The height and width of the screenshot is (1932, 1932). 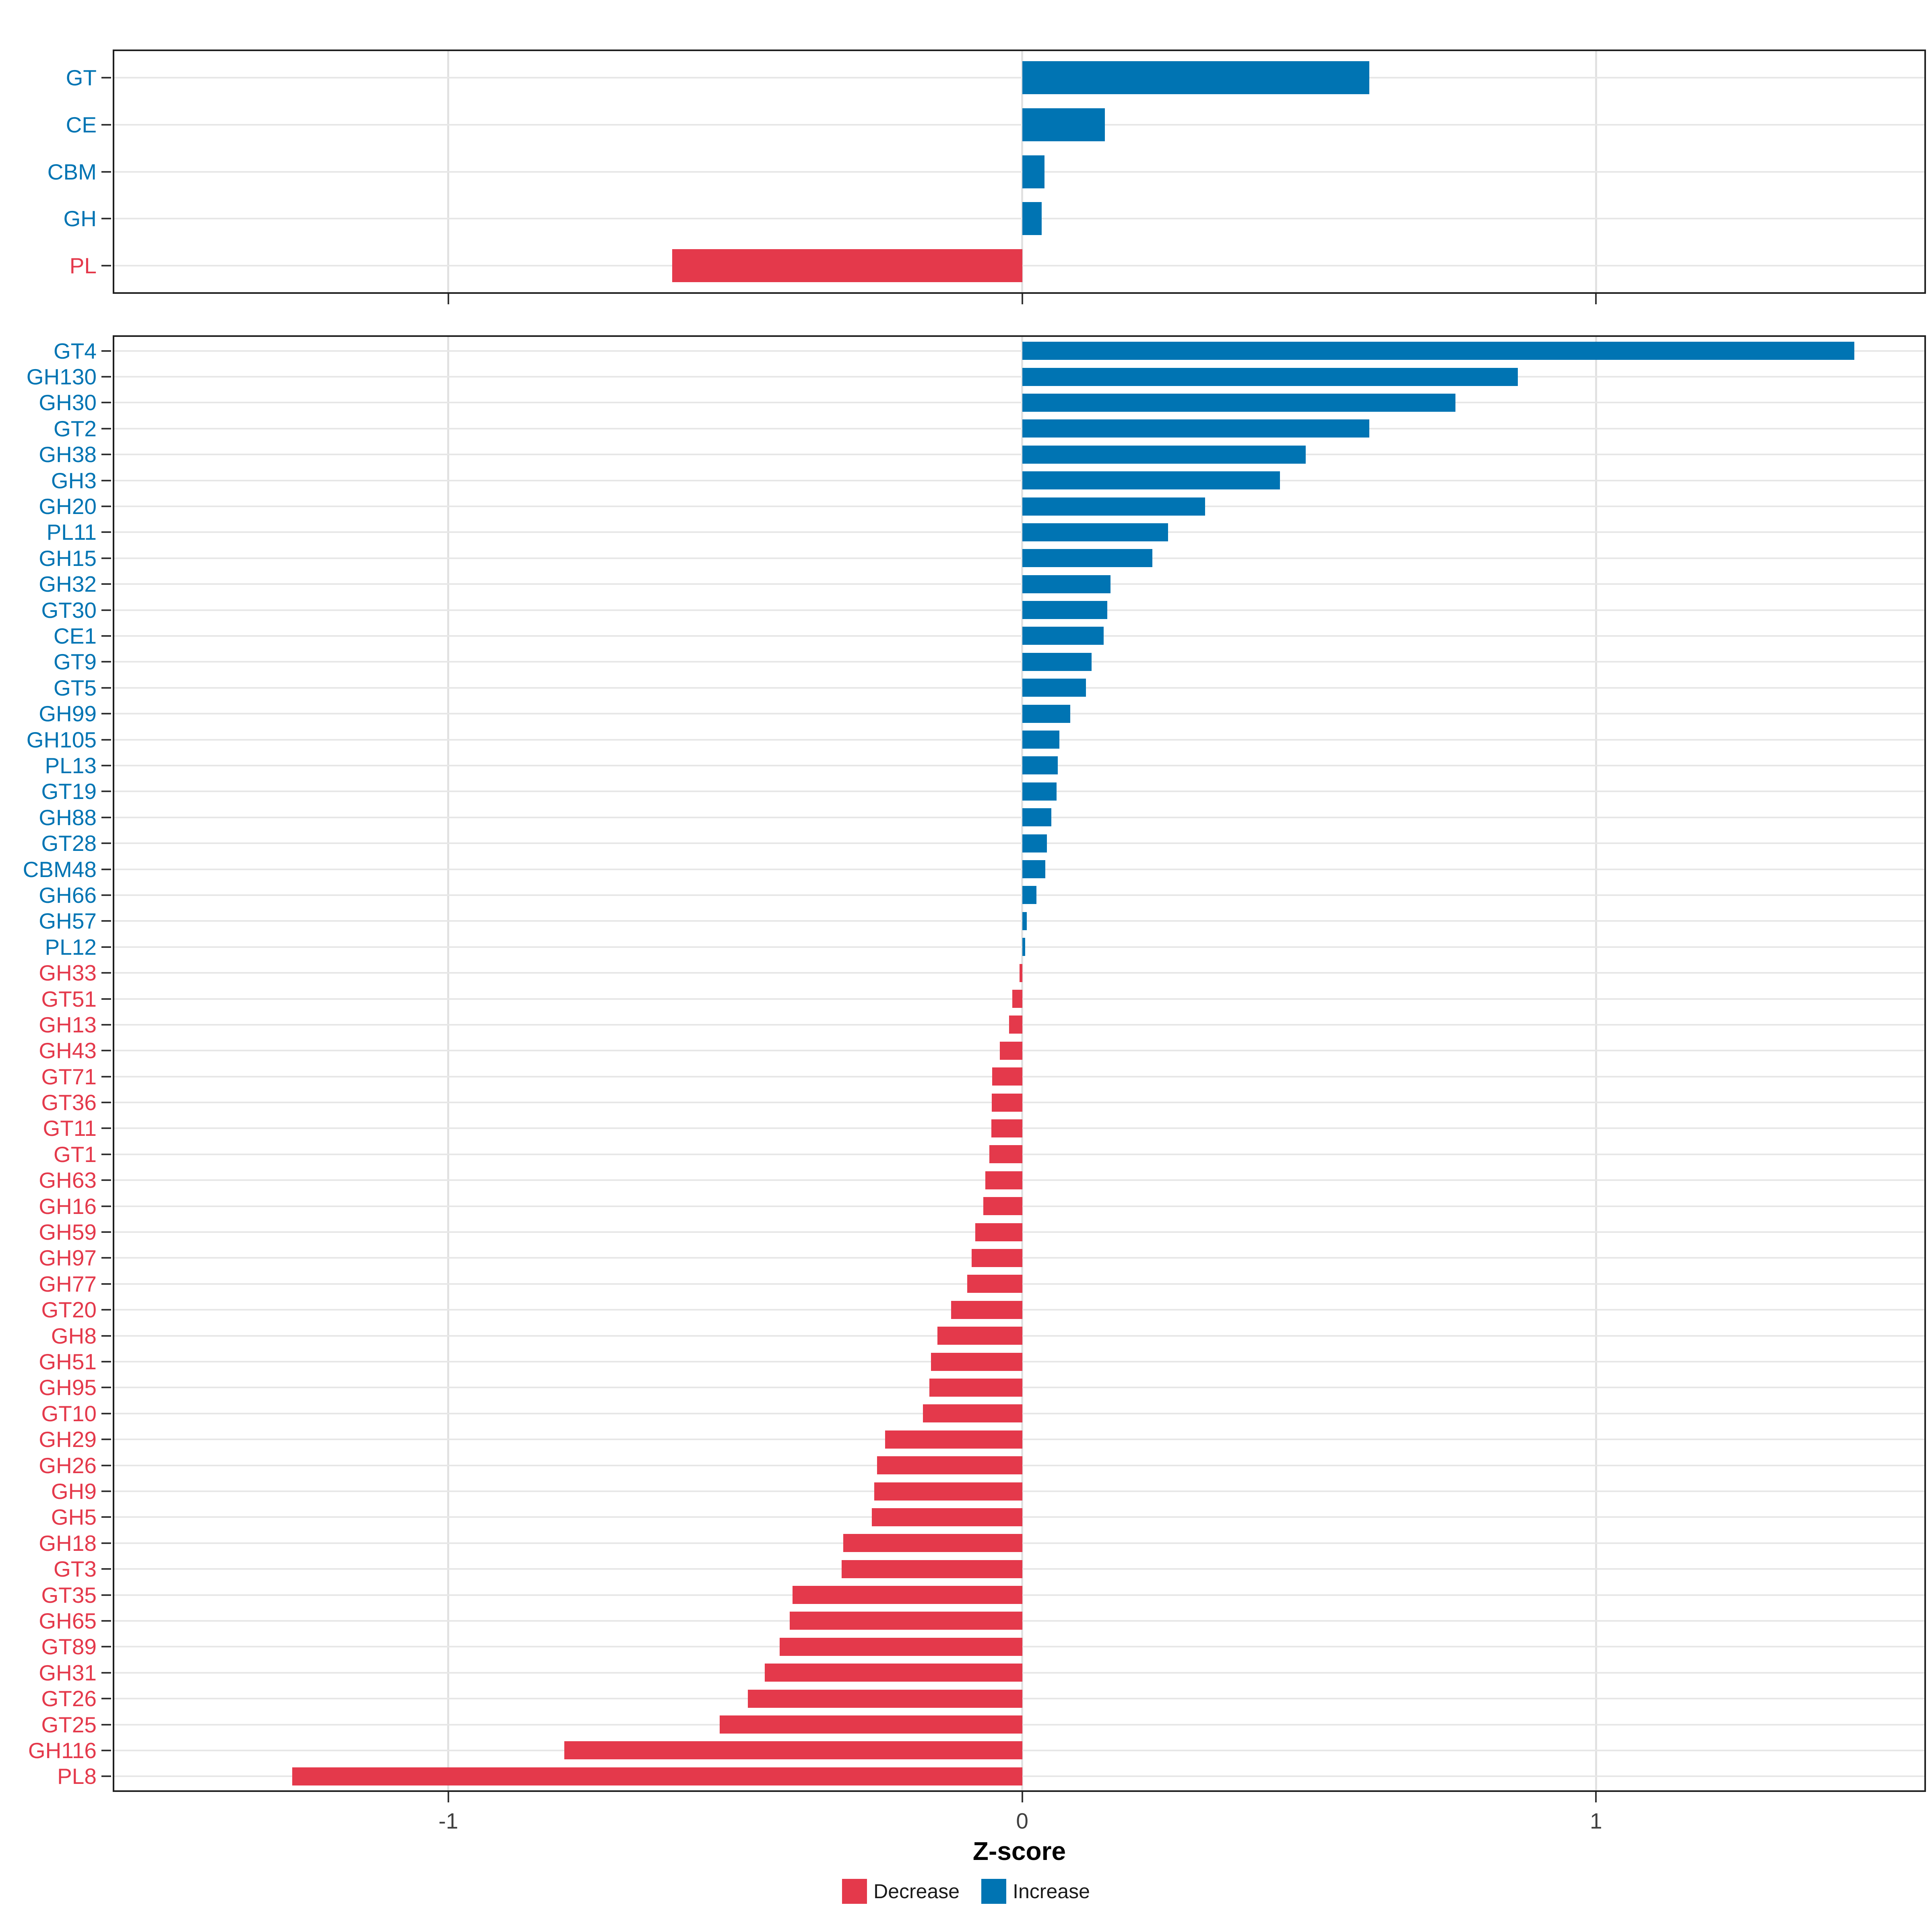 I want to click on x-tick-label: -1, so click(x=448, y=1820).